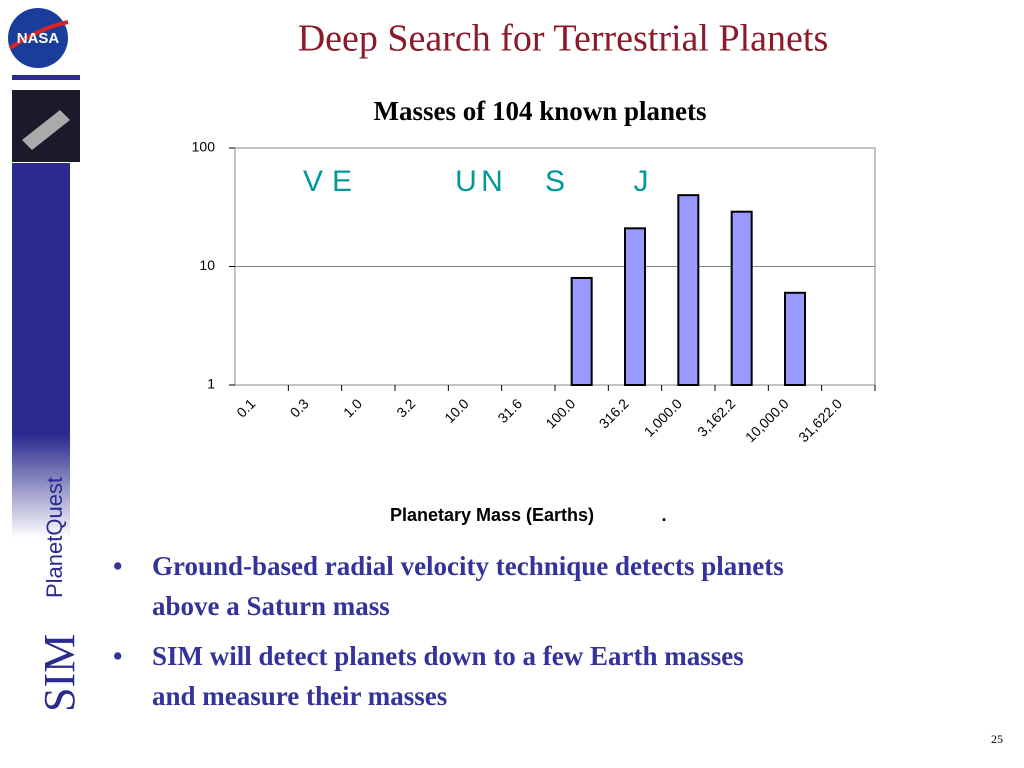 The height and width of the screenshot is (768, 1024). I want to click on x-tick-label: 31.6, so click(509, 410).